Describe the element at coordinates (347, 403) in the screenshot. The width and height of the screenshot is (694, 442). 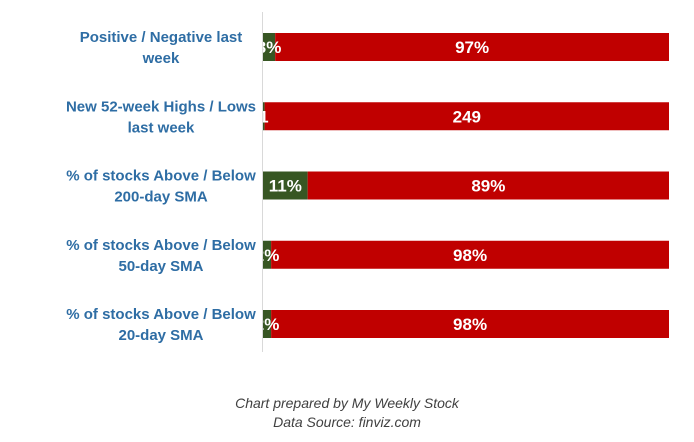
I see `footer-credit: Chart prepared by My Weekly Stock` at that location.